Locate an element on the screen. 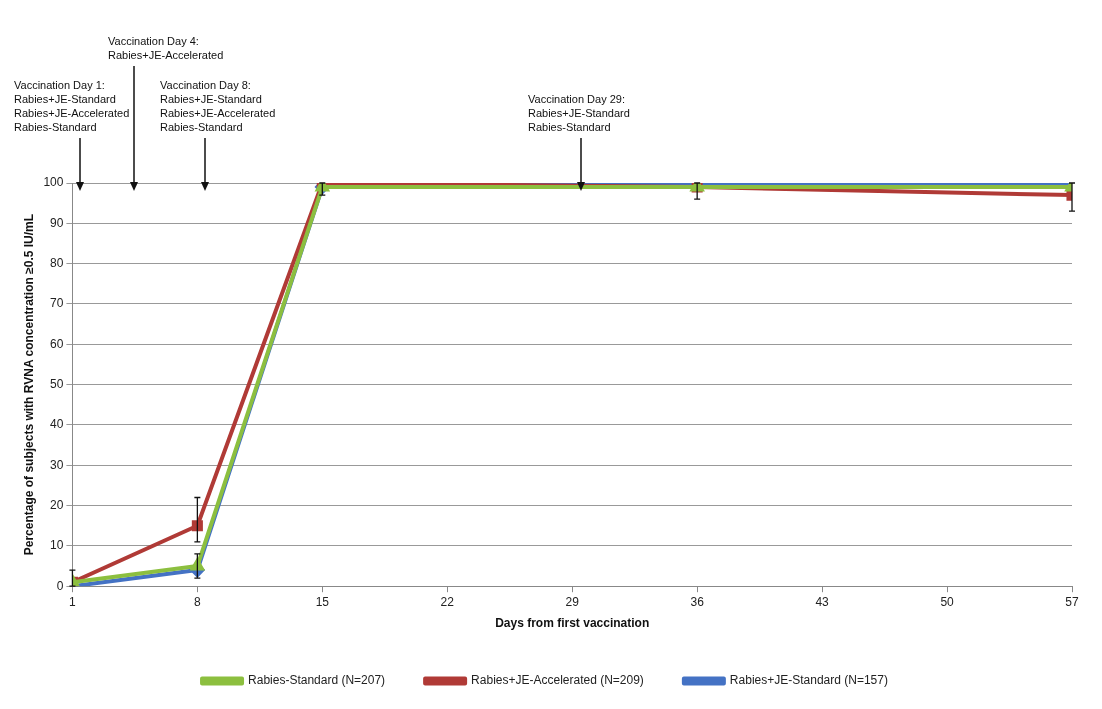  y-tick-label: 90 is located at coordinates (57, 222).